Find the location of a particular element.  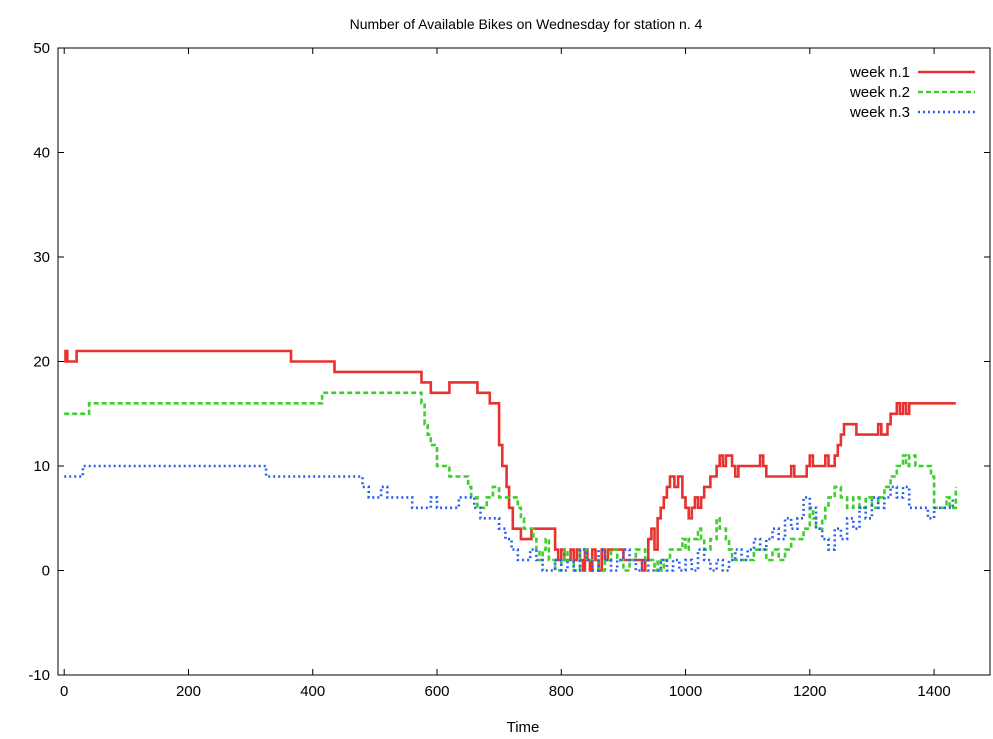

y-tick-label: 20 is located at coordinates (41, 362).